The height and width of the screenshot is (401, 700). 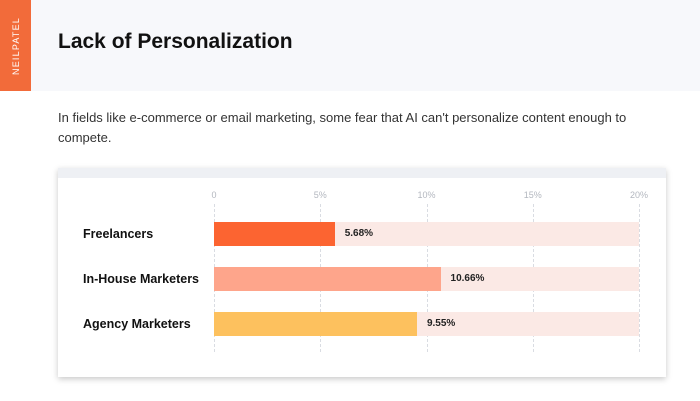 What do you see at coordinates (532, 195) in the screenshot?
I see `x-tick-label: 15%` at bounding box center [532, 195].